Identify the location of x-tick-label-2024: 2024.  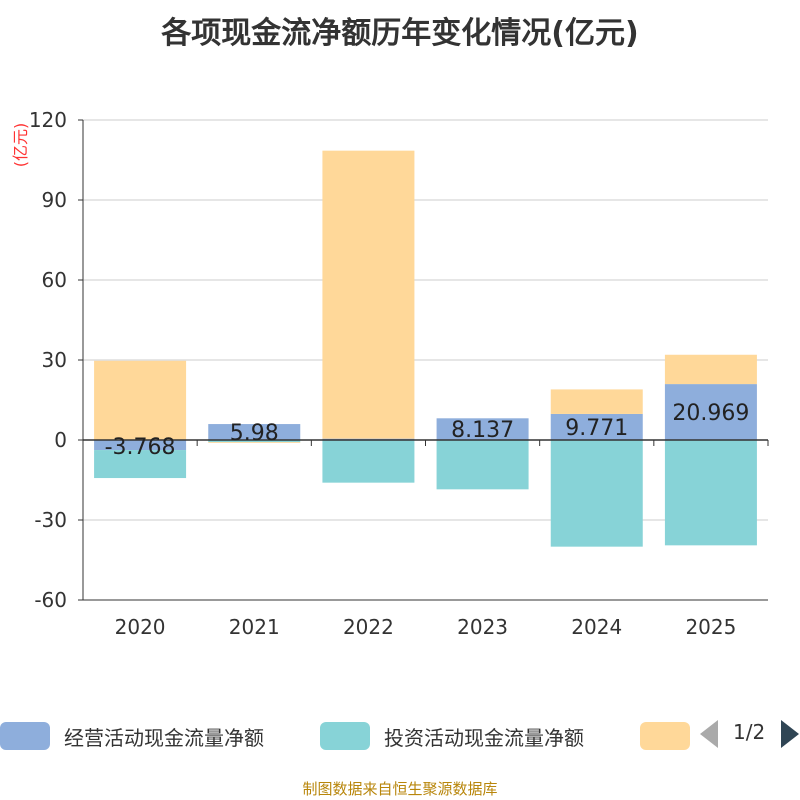
(596, 627).